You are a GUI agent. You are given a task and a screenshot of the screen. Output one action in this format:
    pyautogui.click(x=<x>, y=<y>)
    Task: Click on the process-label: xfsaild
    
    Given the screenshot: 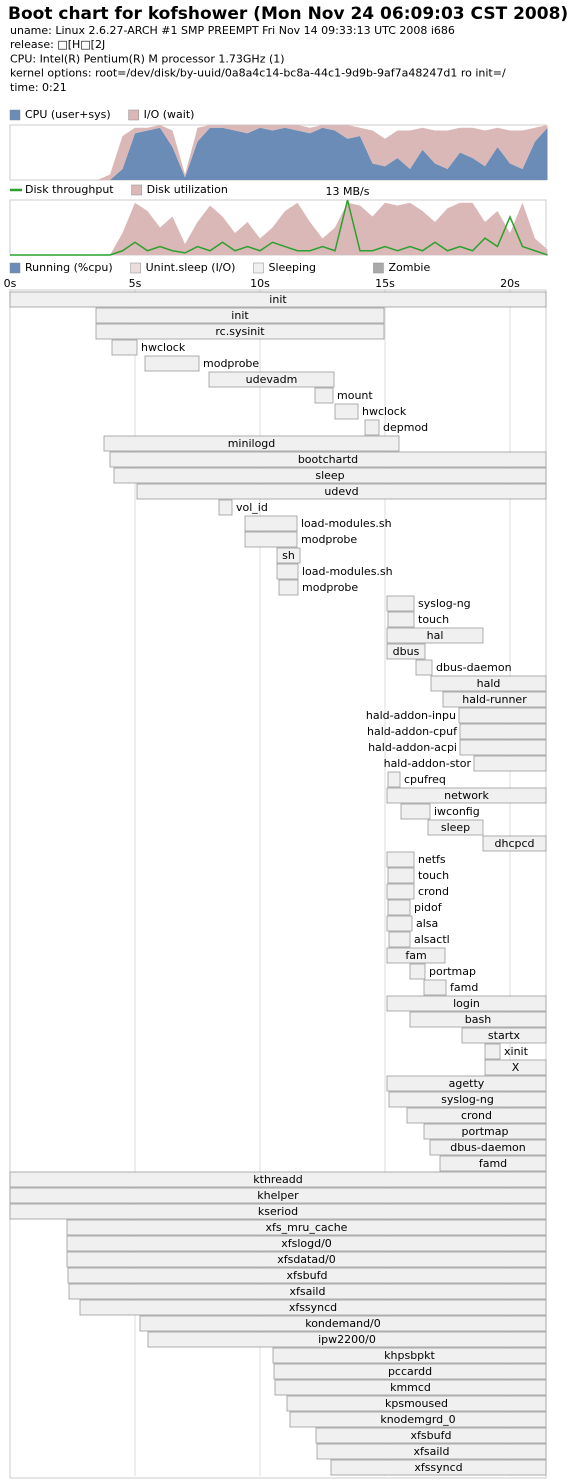 What is the action you would take?
    pyautogui.click(x=308, y=1291)
    